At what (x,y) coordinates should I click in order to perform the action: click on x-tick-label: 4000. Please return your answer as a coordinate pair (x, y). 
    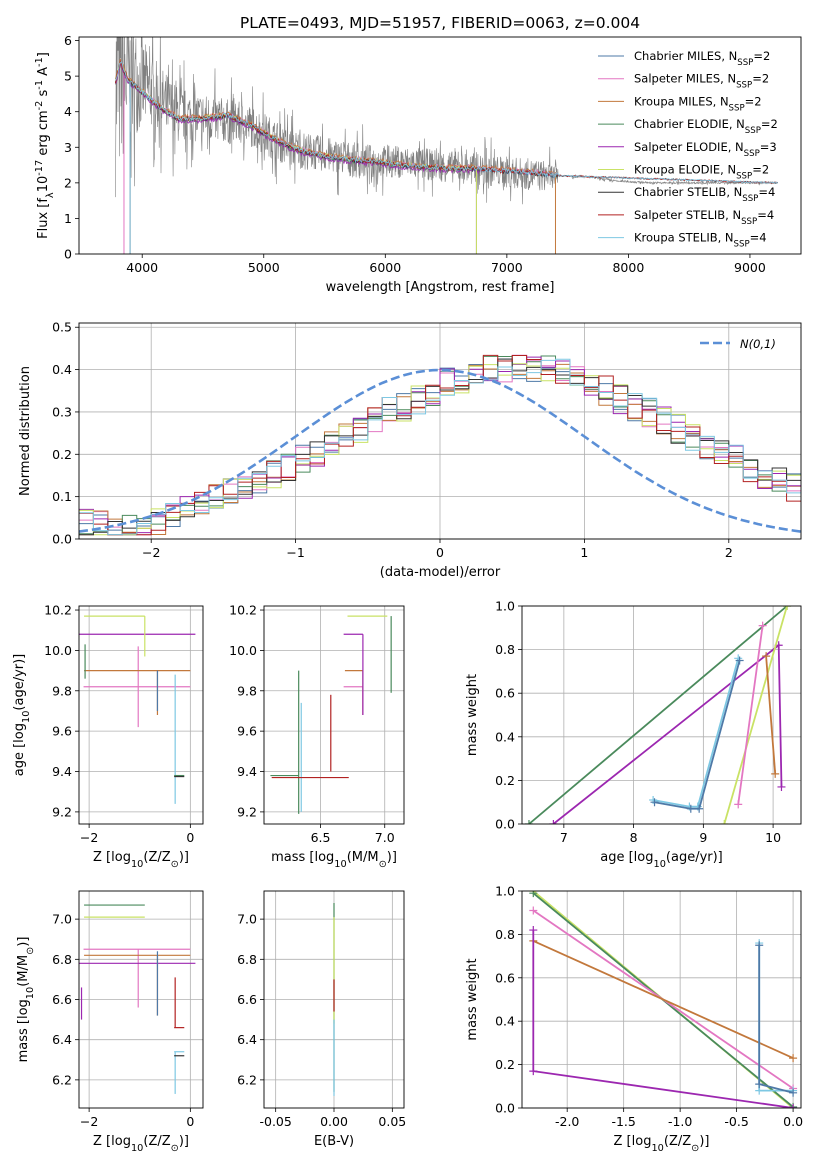
    Looking at the image, I should click on (142, 267).